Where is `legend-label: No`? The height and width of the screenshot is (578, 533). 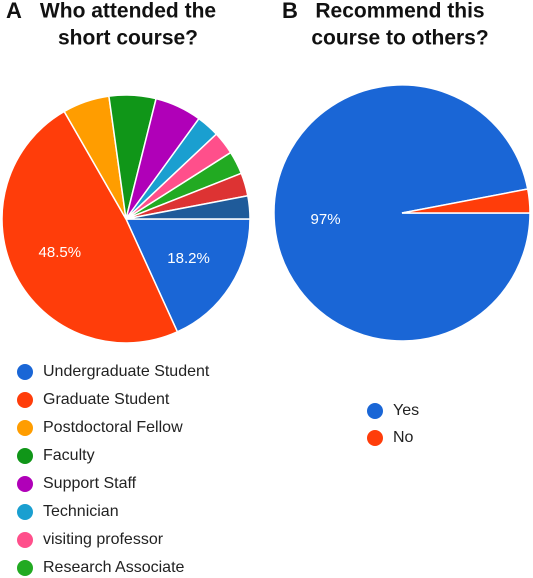
legend-label: No is located at coordinates (403, 437).